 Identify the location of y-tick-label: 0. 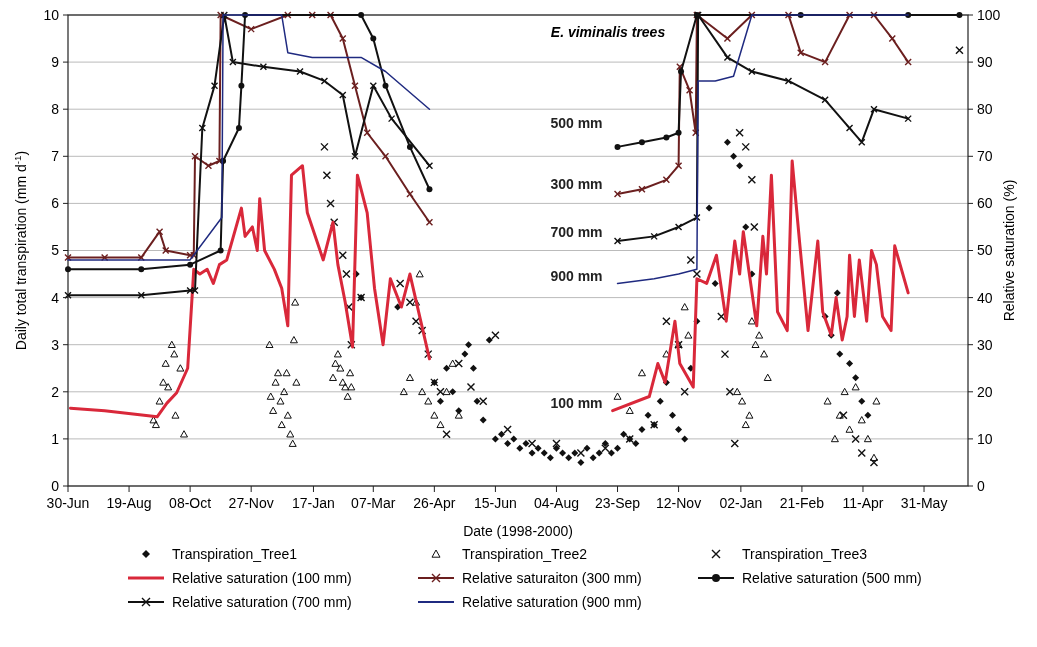
(55, 485).